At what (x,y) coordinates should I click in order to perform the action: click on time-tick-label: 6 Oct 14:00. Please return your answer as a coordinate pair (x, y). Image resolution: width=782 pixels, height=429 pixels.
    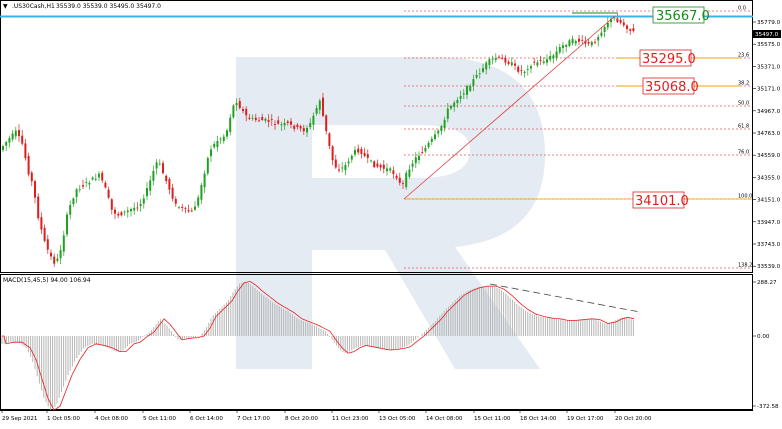
    Looking at the image, I should click on (206, 419).